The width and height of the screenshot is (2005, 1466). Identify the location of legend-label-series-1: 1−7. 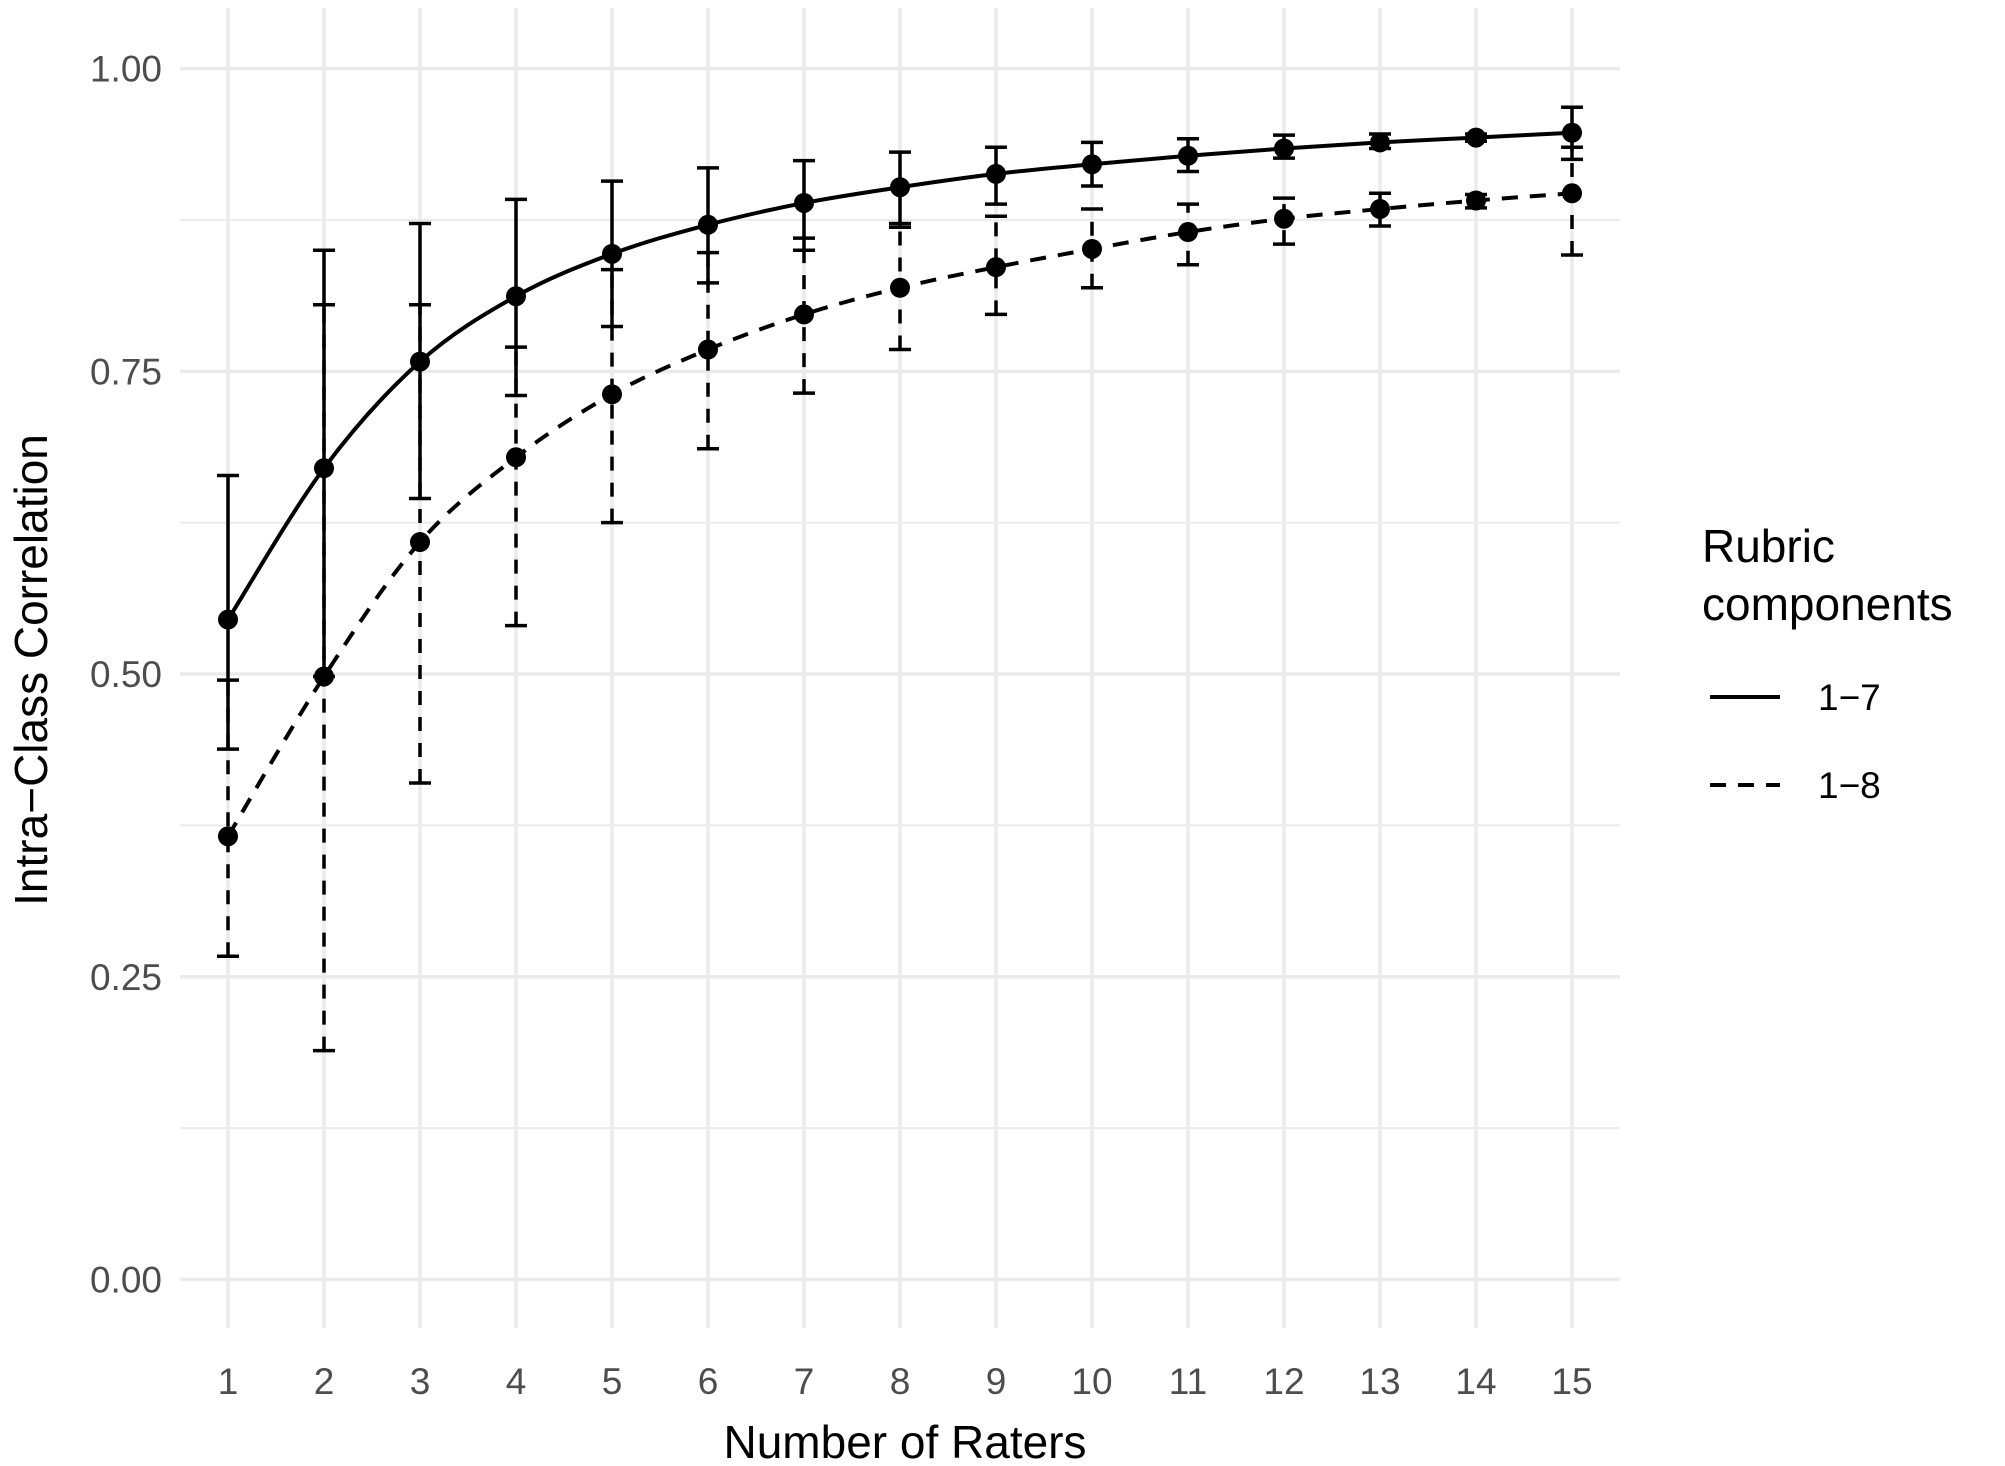
(1849, 697).